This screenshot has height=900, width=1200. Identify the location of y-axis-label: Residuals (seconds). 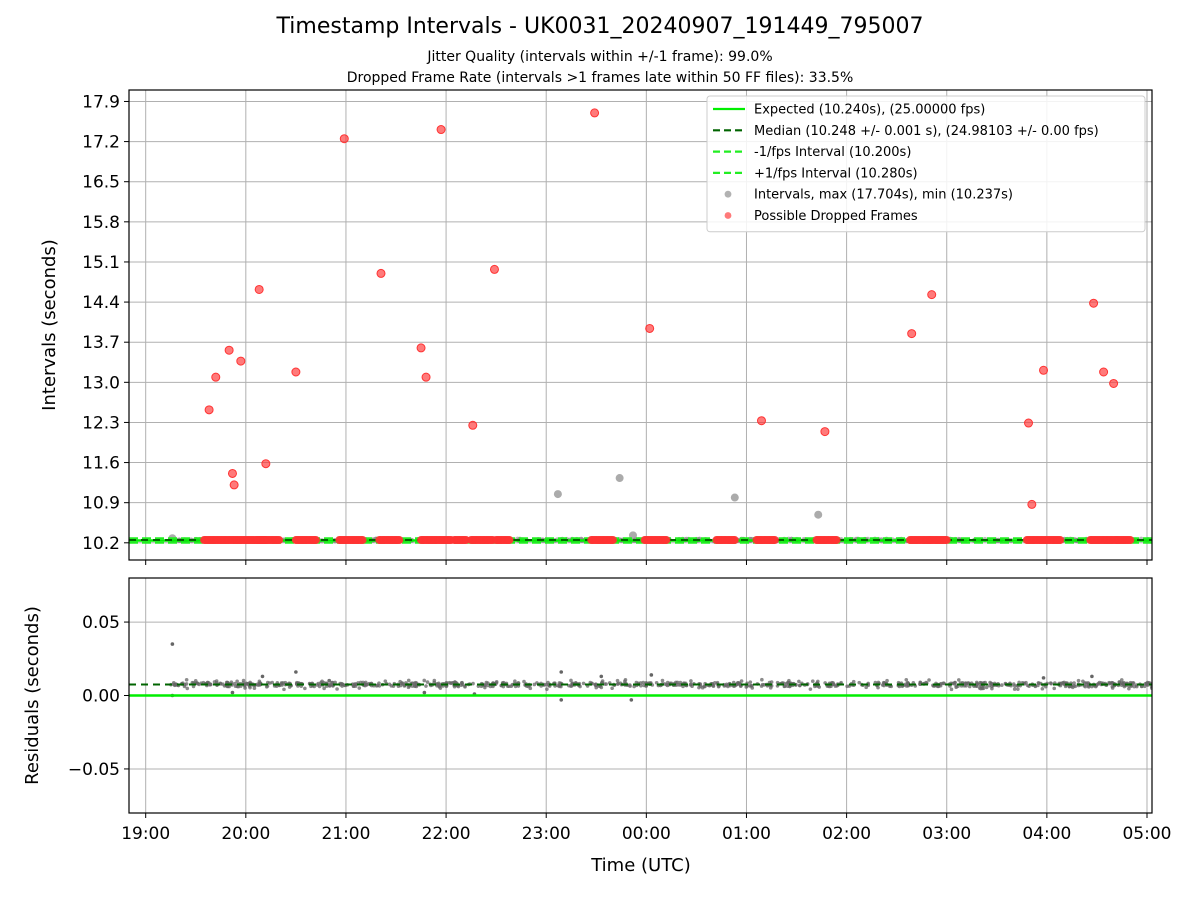
(32, 695).